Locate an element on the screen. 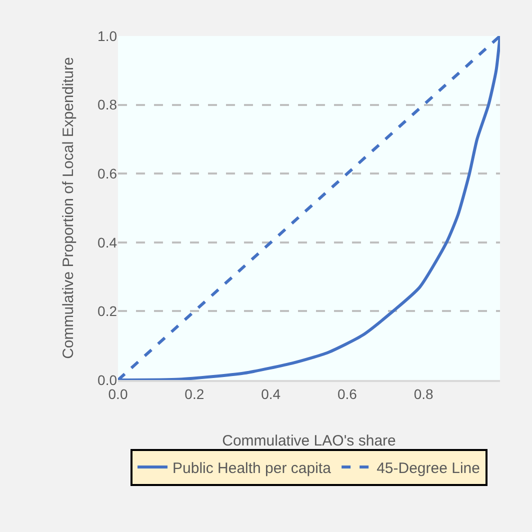  y-tick-label: 0.0 is located at coordinates (108, 380).